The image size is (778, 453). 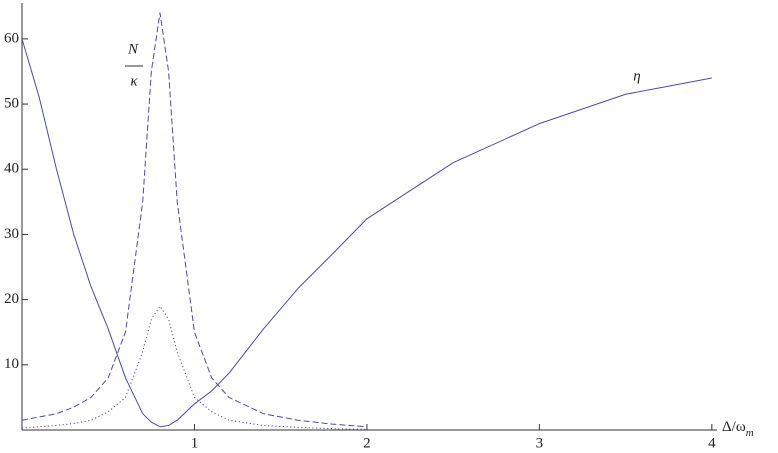 What do you see at coordinates (11, 38) in the screenshot?
I see `y-tick-label: 60` at bounding box center [11, 38].